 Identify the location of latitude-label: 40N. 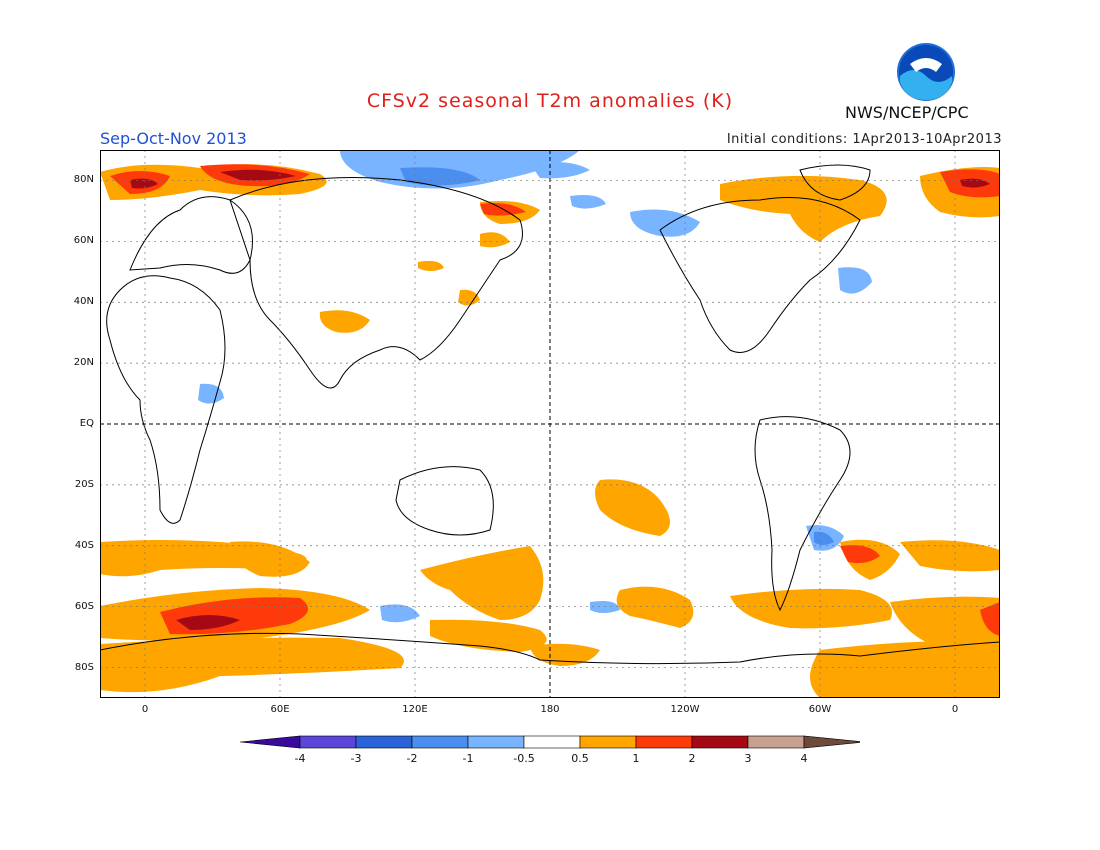
(83, 302).